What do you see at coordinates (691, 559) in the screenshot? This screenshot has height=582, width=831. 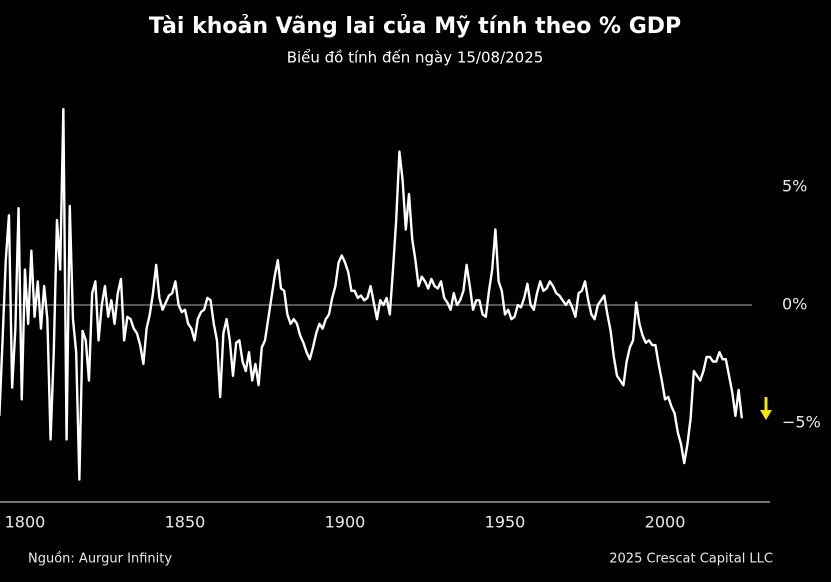 I see `credit: 2025 Crescat Capital LLC` at bounding box center [691, 559].